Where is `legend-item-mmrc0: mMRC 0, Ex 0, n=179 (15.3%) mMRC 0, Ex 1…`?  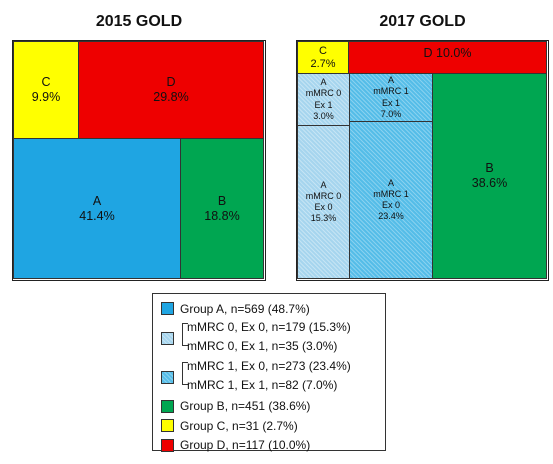 legend-item-mmrc0: mMRC 0, Ex 0, n=179 (15.3%) mMRC 0, Ex 1… is located at coordinates (273, 338).